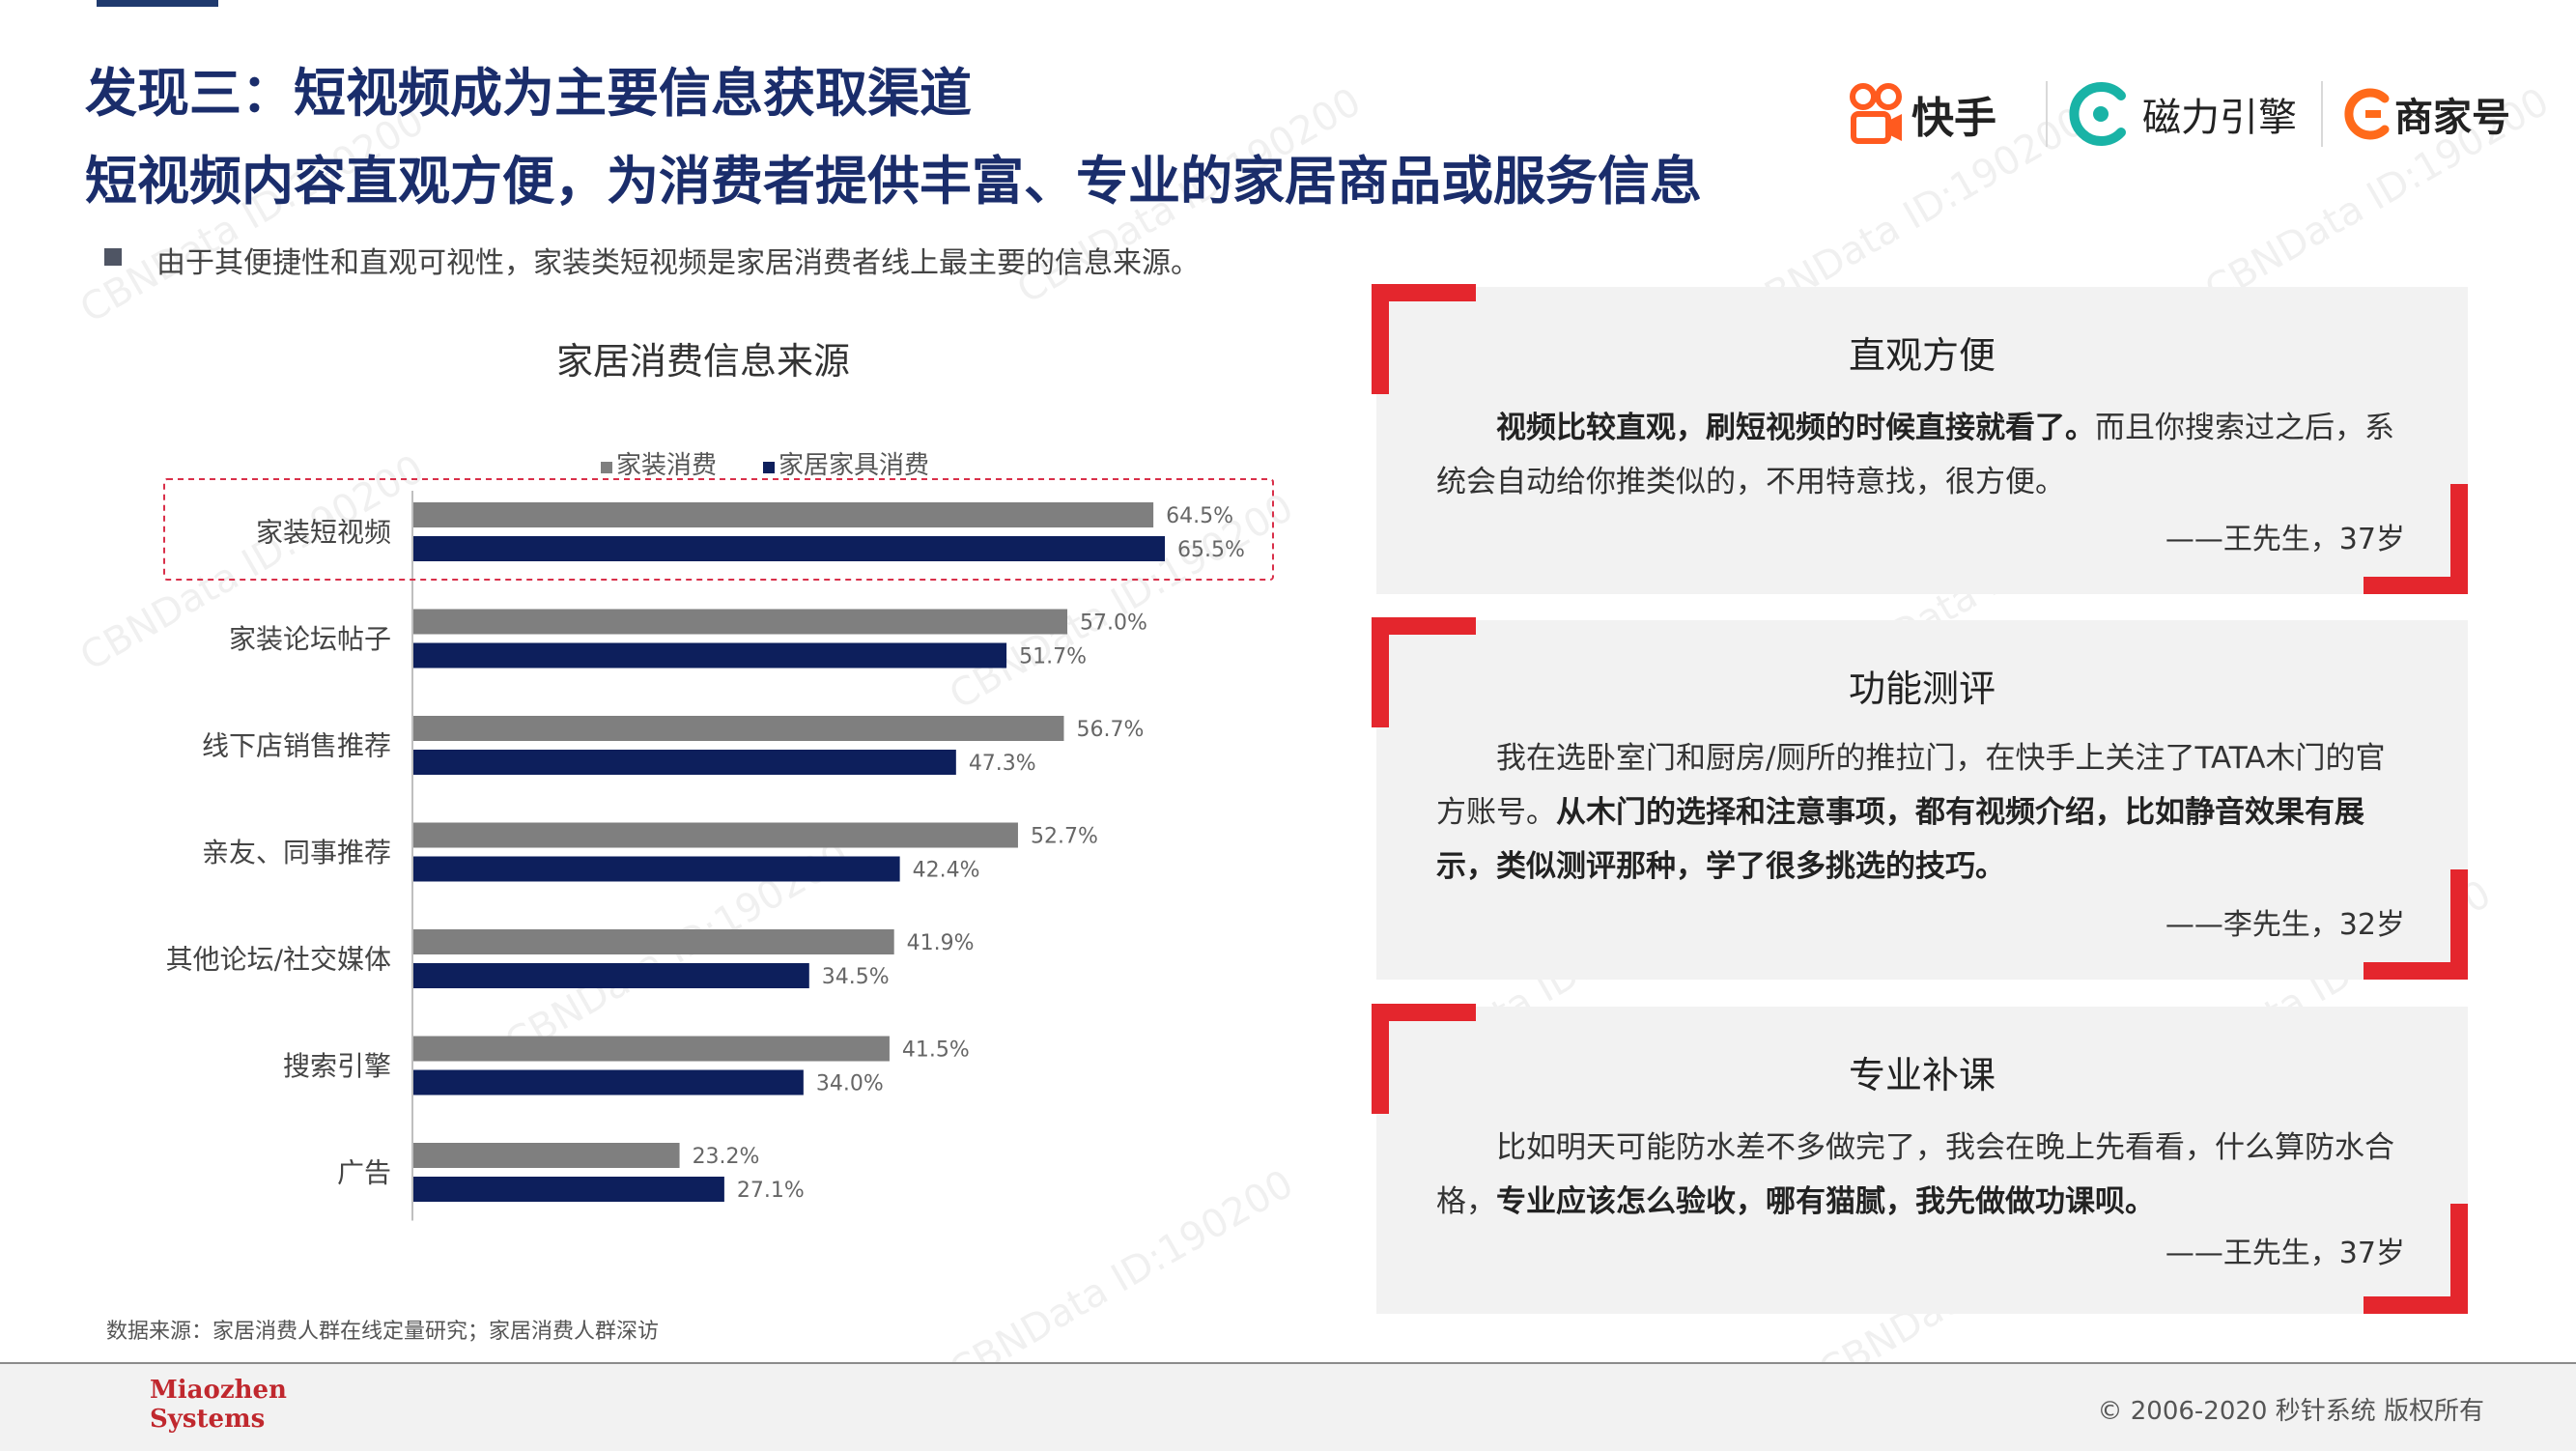  Describe the element at coordinates (850, 1084) in the screenshot. I see `data-label: 34.0%` at that location.